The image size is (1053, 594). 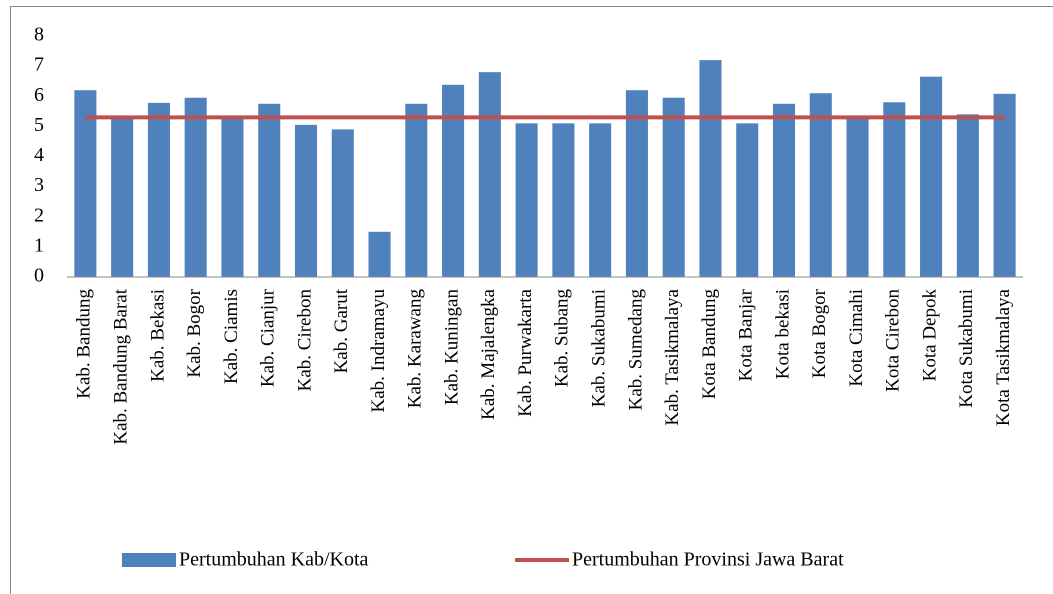 I want to click on legend-label: Pertumbuhan Provinsi Jawa Barat, so click(x=708, y=560).